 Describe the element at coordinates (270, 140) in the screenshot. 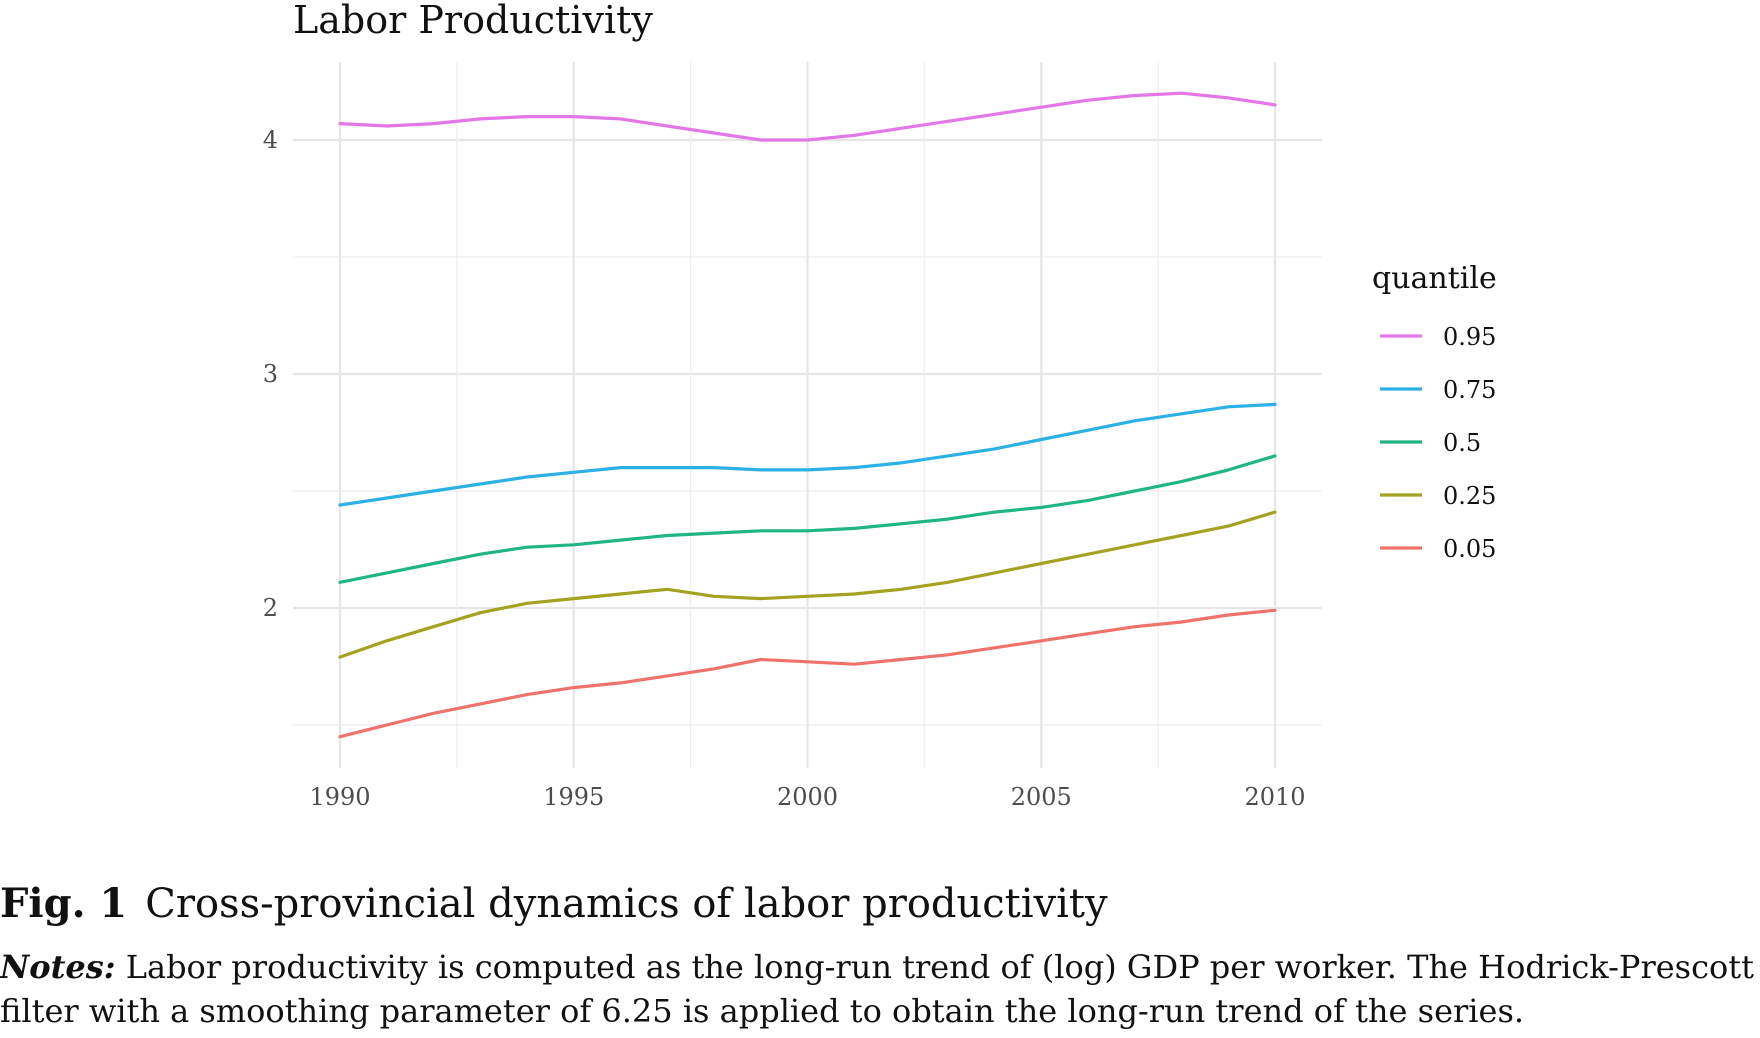

I see `y-tick-label: 4` at that location.